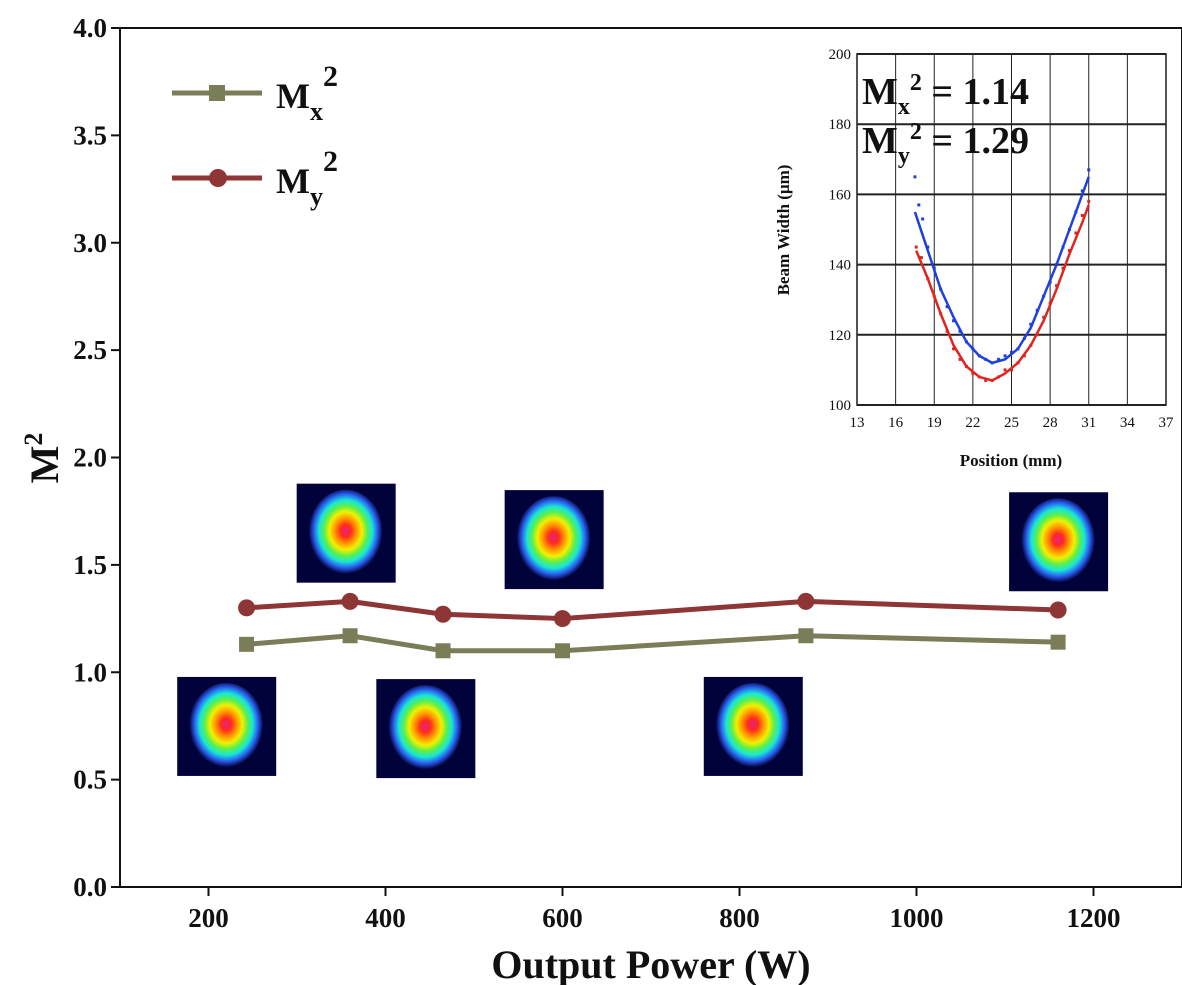 The height and width of the screenshot is (985, 1182). Describe the element at coordinates (975, 92) in the screenshot. I see `inset-ann-mx2-rest: = 1.14` at that location.